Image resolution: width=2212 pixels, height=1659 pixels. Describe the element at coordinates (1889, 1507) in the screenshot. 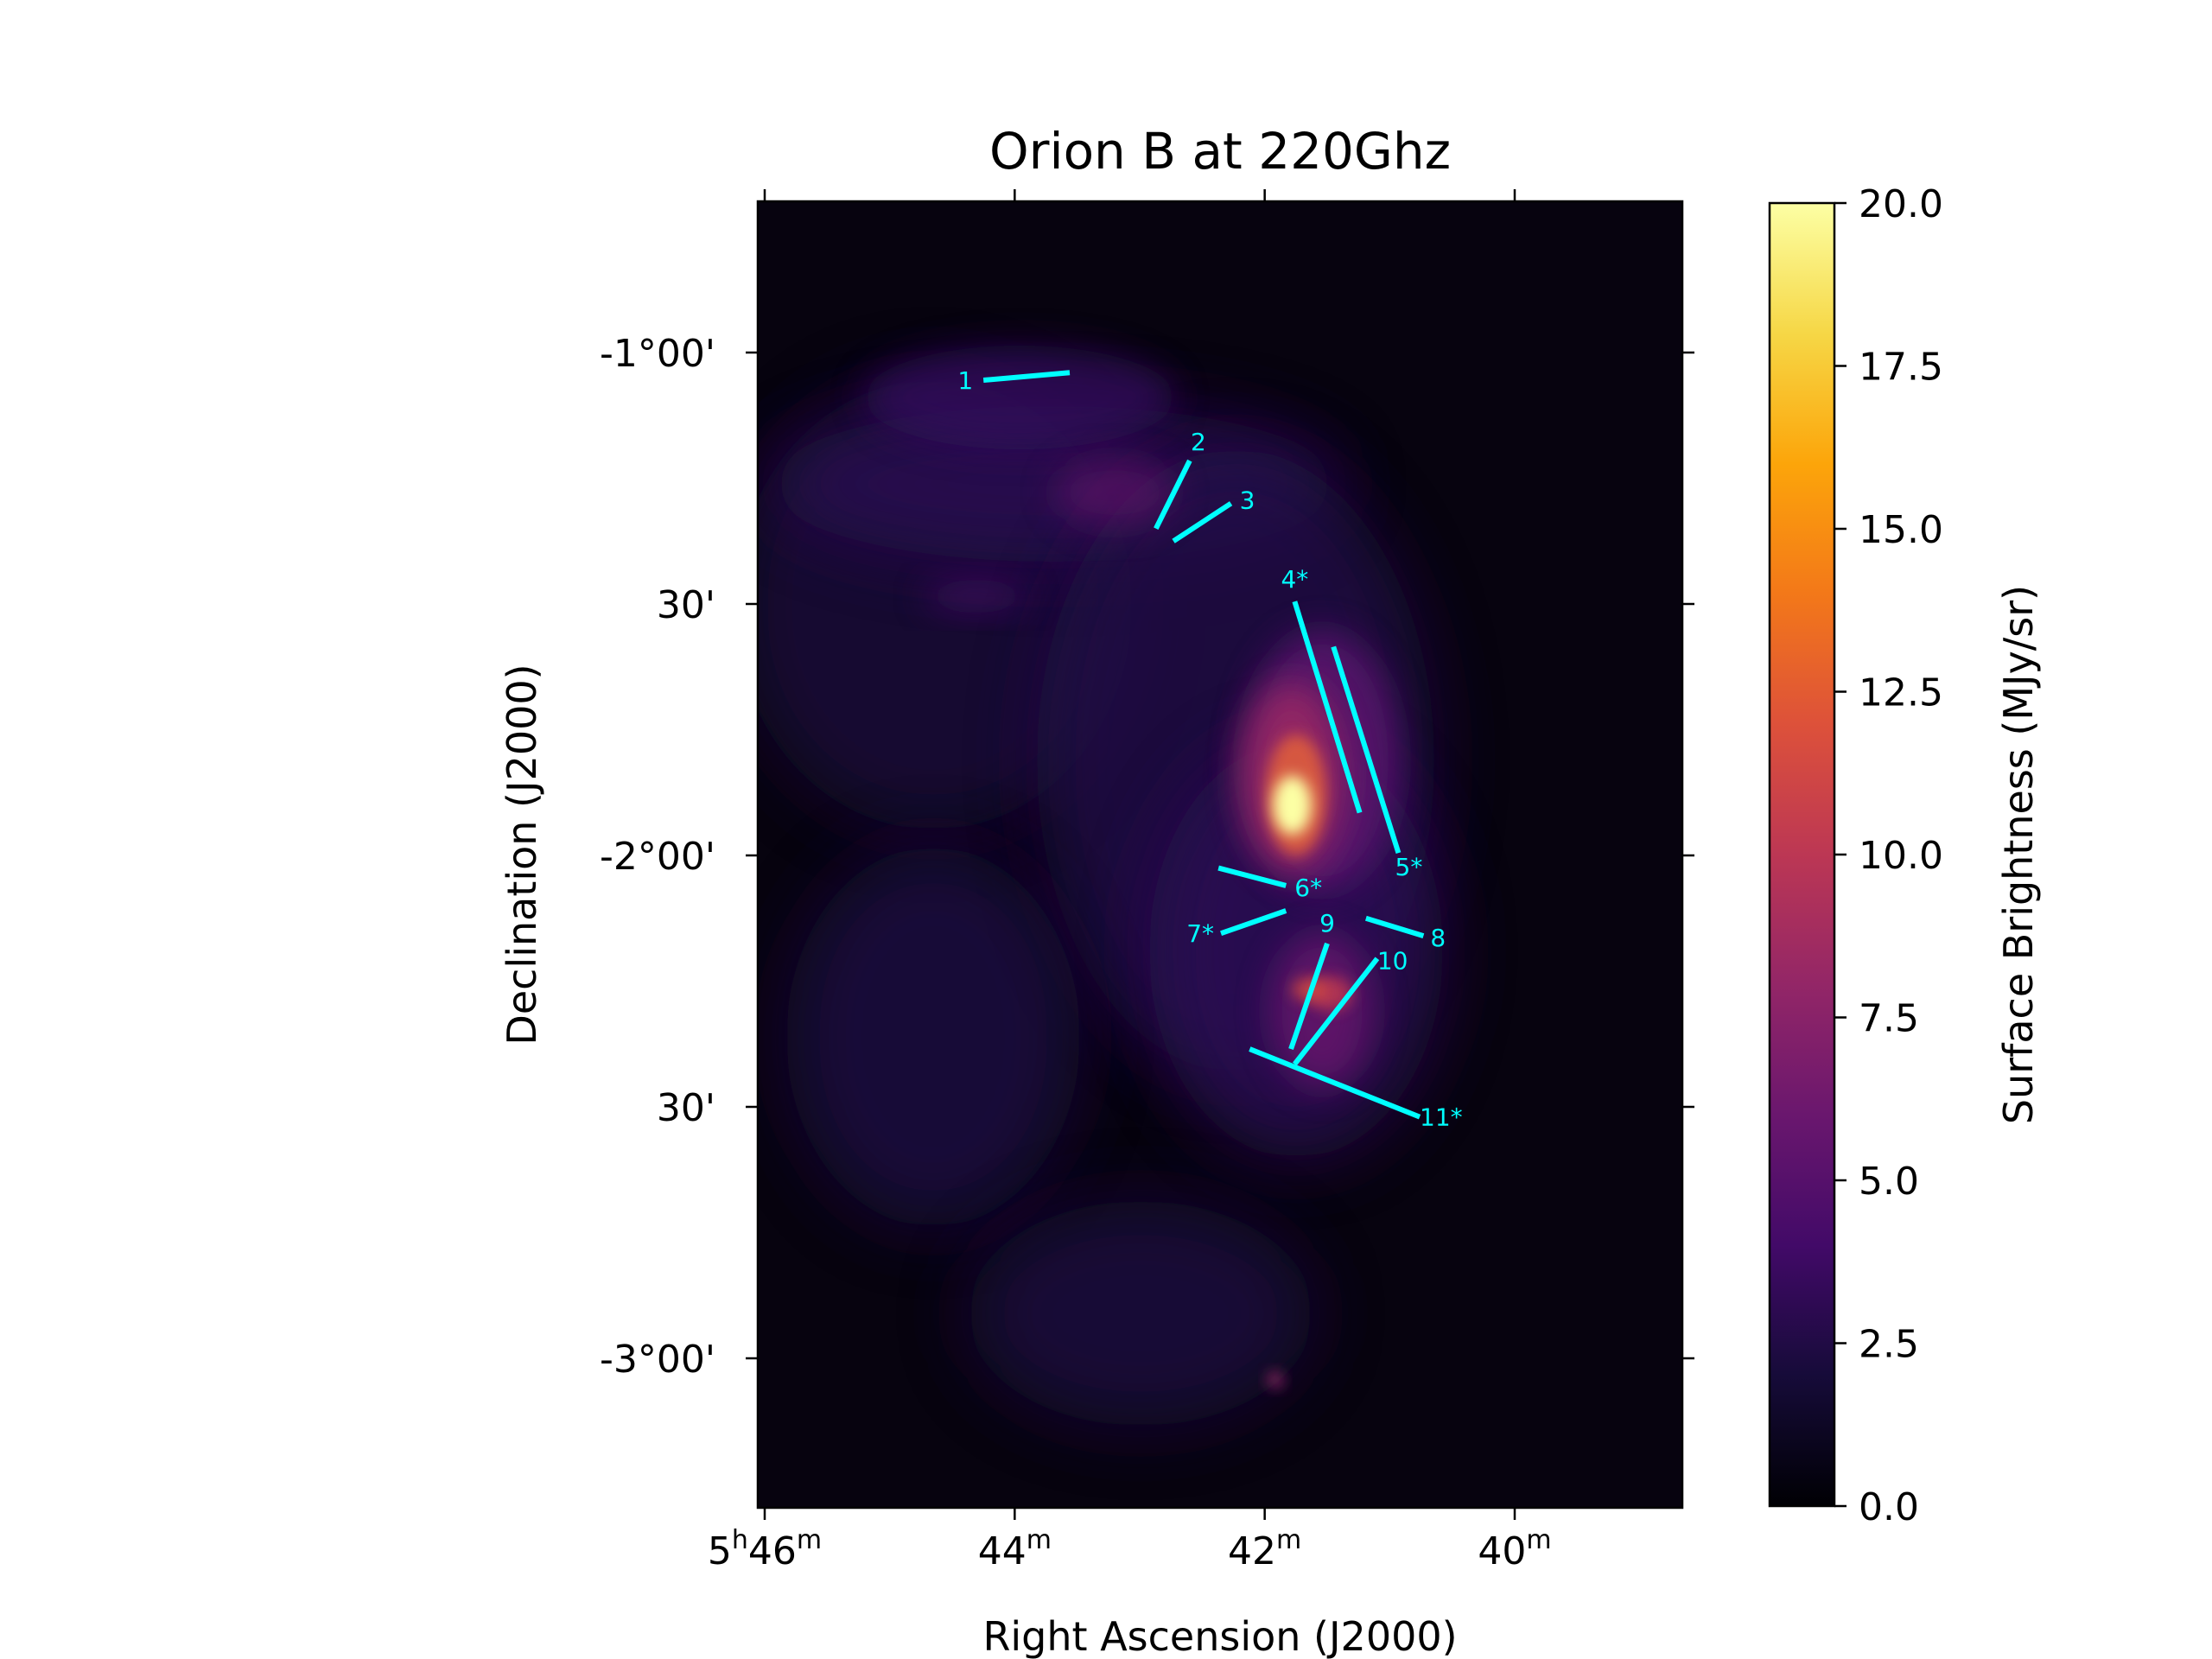

I see `colorbar-tick-label: 0.0` at that location.